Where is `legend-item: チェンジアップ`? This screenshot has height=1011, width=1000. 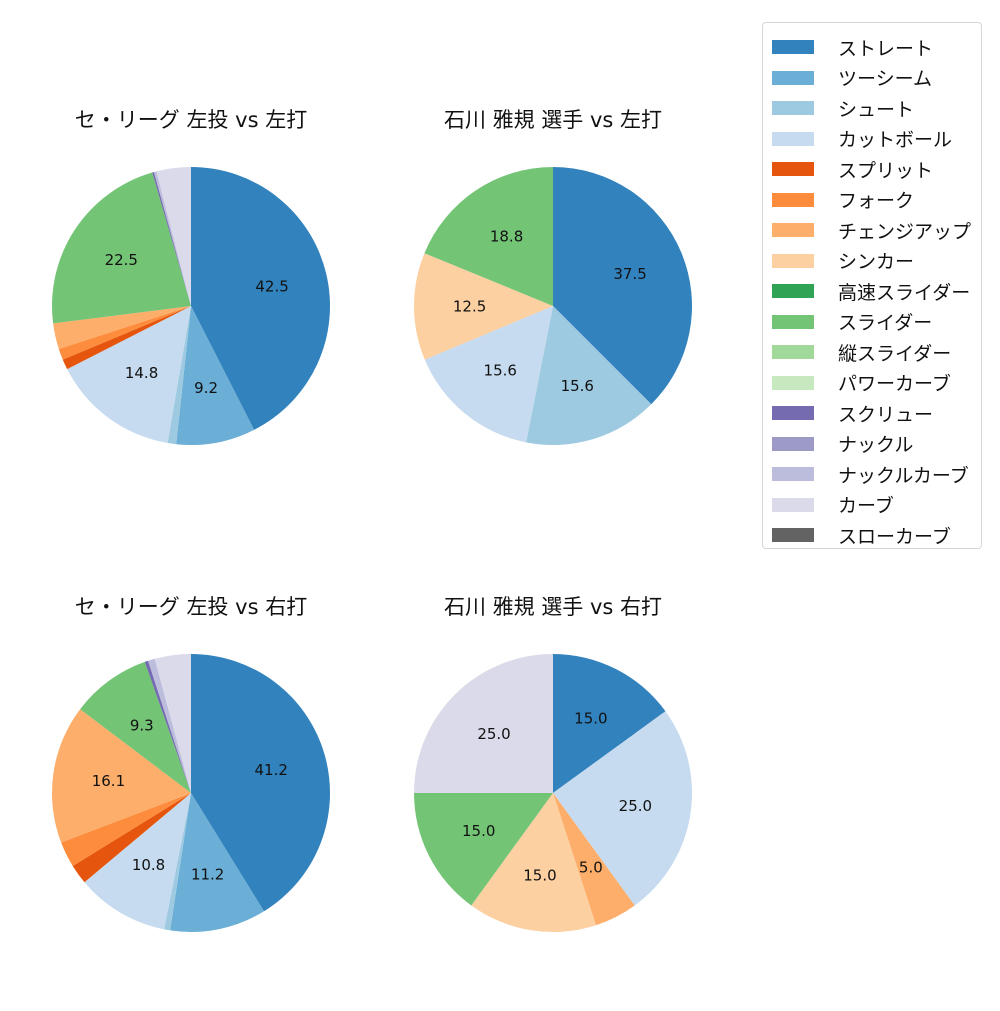 legend-item: チェンジアップ is located at coordinates (876, 230).